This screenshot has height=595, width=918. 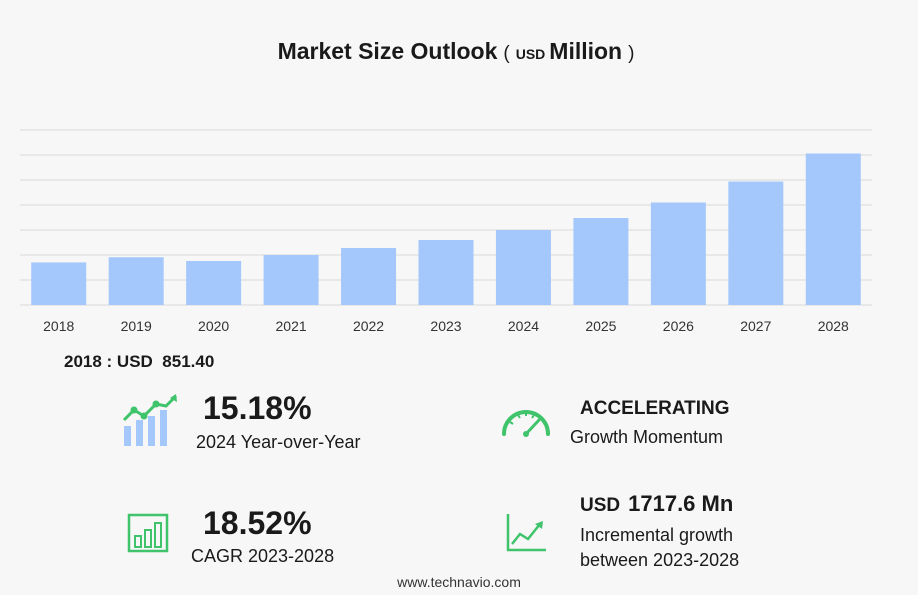 I want to click on cagr-caption: CAGR 2023-2028, so click(x=263, y=556).